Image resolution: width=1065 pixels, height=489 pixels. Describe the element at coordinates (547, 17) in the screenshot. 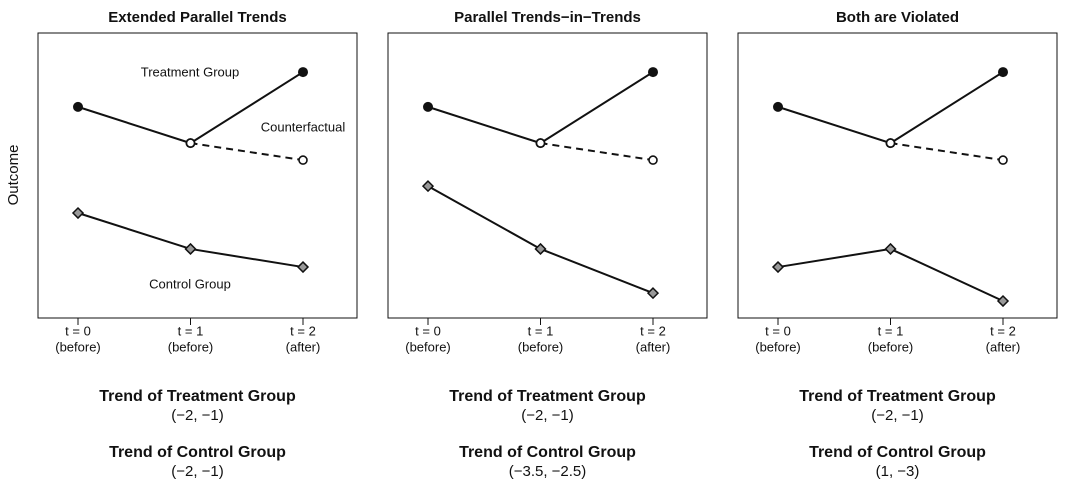

I see `chart-title: Parallel Trends−in−Trends` at that location.